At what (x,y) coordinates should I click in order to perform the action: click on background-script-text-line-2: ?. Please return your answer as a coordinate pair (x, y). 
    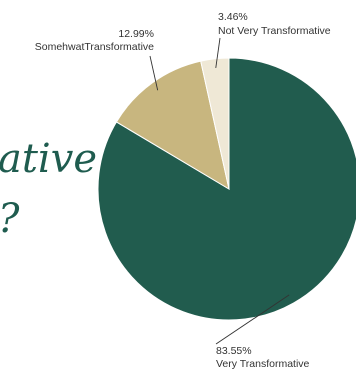
    Looking at the image, I should click on (10, 219).